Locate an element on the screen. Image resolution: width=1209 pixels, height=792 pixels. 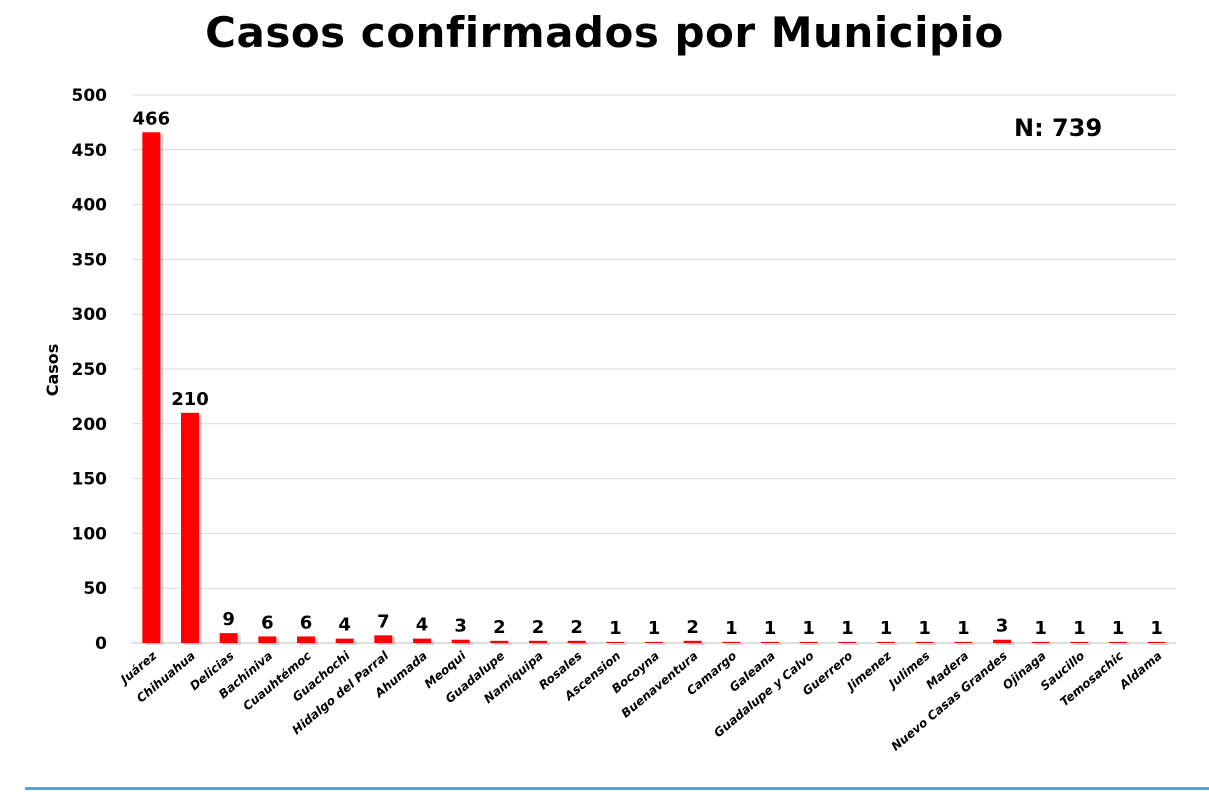
y-tick-label: 100 is located at coordinates (90, 534).